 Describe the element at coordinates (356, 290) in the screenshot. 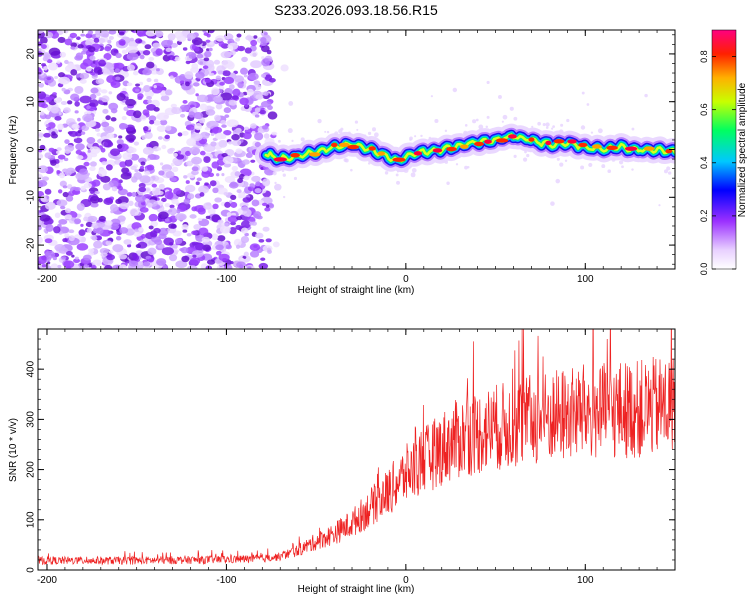

I see `spectrogram-xlabel: Height of straight line (km)` at that location.